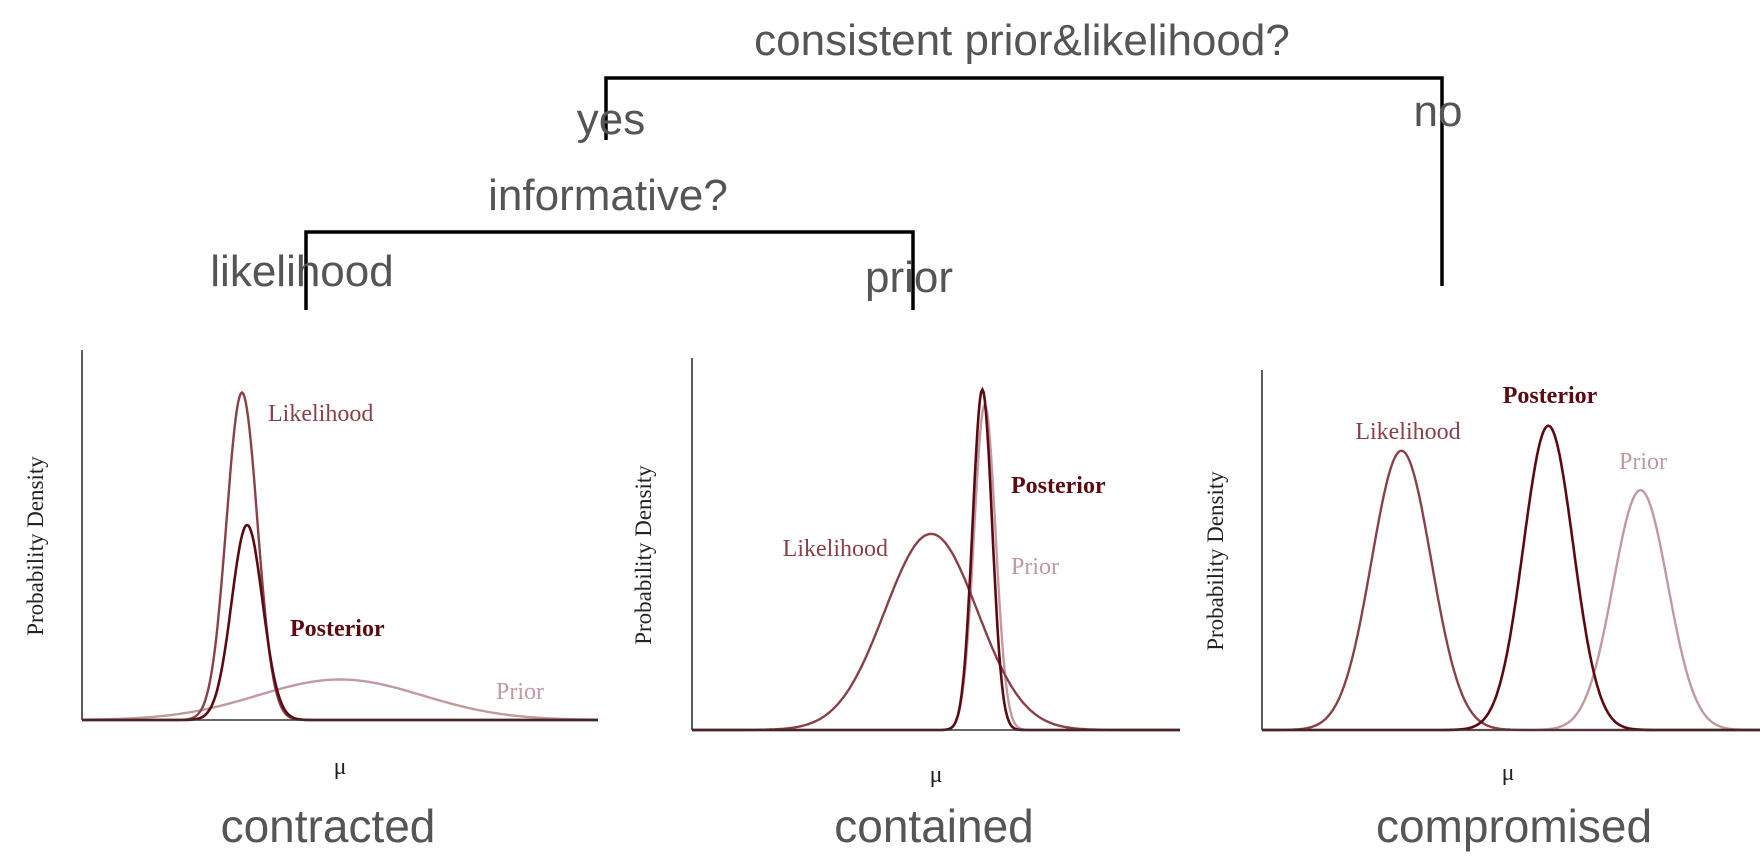 Image resolution: width=1760 pixels, height=862 pixels. I want to click on prior-branch-label: prior, so click(909, 277).